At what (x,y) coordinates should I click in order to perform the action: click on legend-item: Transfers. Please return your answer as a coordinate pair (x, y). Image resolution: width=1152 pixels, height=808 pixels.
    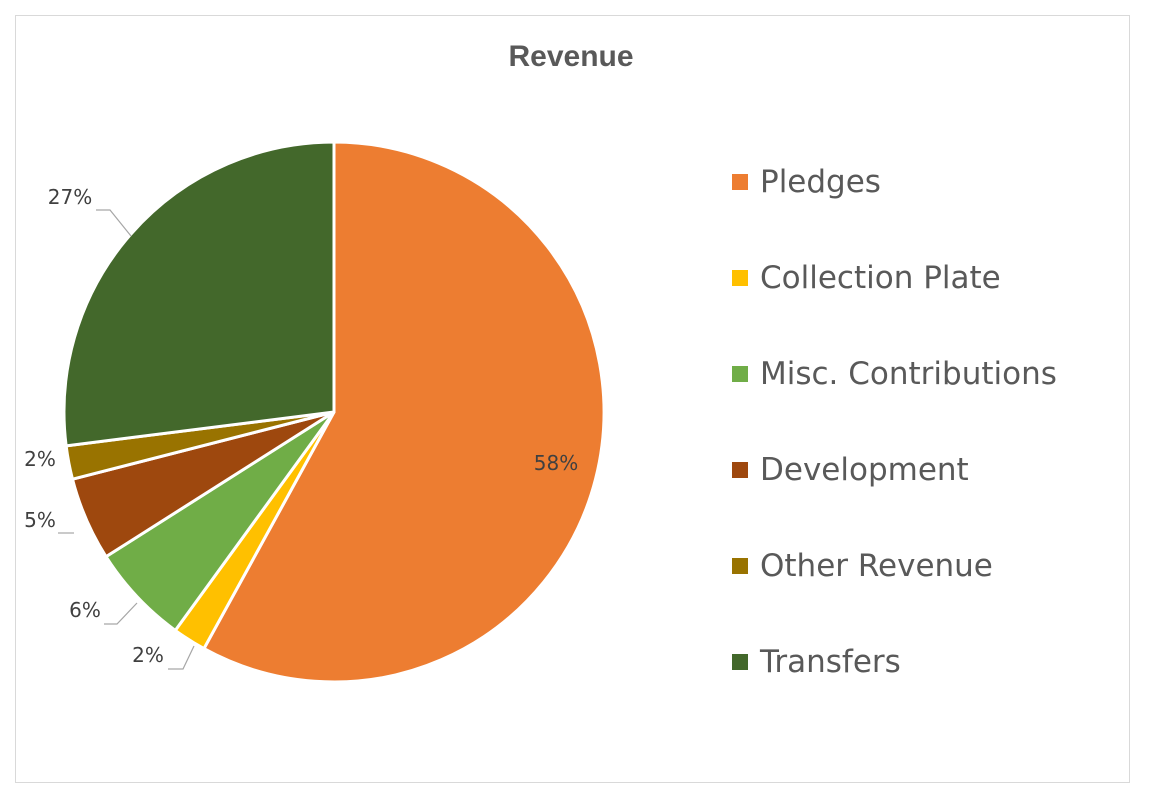
    Looking at the image, I should click on (894, 688).